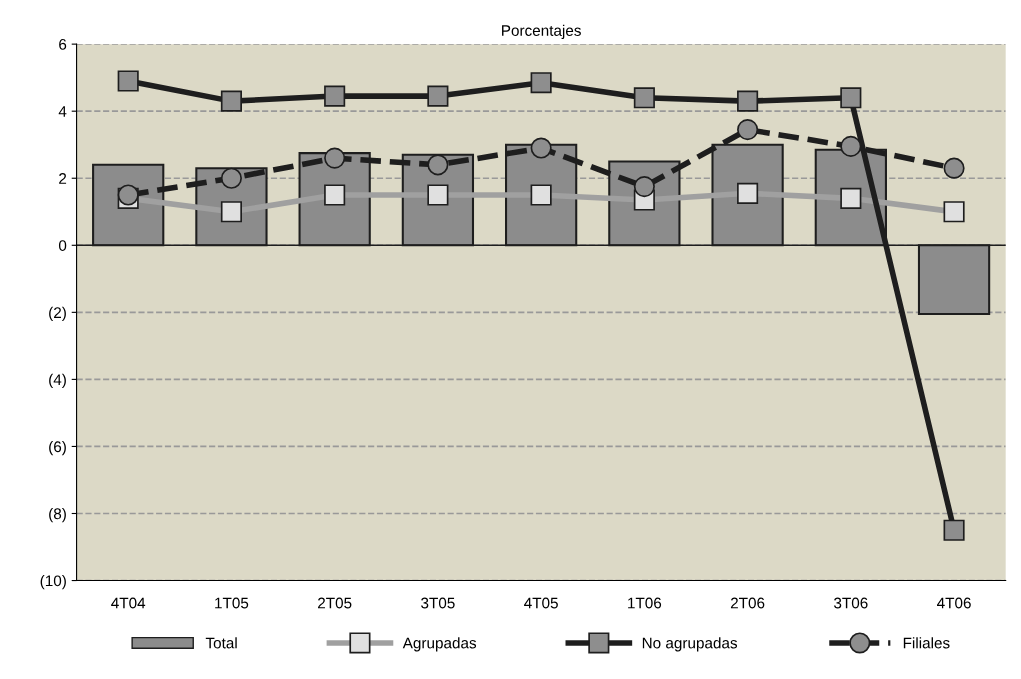 Image resolution: width=1021 pixels, height=679 pixels. Describe the element at coordinates (690, 644) in the screenshot. I see `legend-label: No agrupadas` at that location.